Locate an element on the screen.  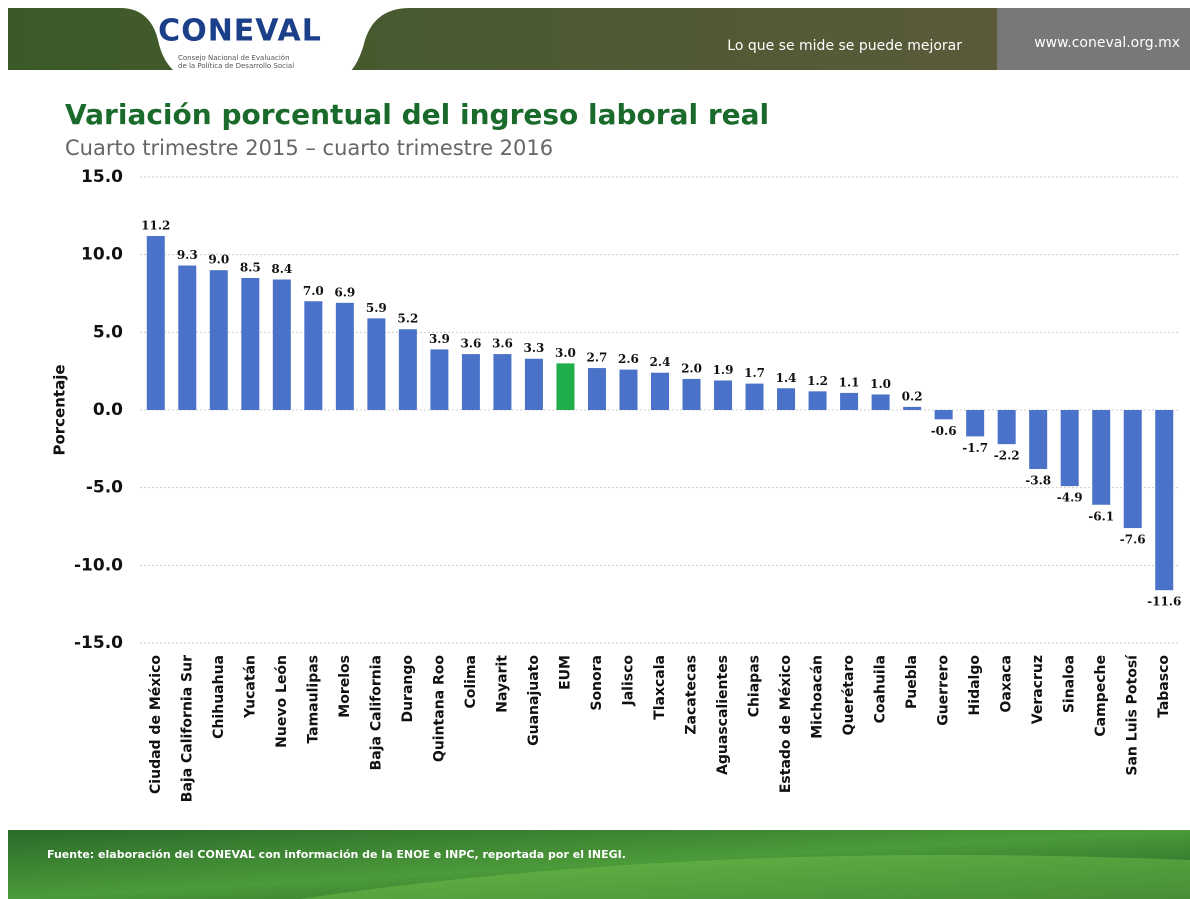
x-tick-label: Sonora is located at coordinates (597, 683).